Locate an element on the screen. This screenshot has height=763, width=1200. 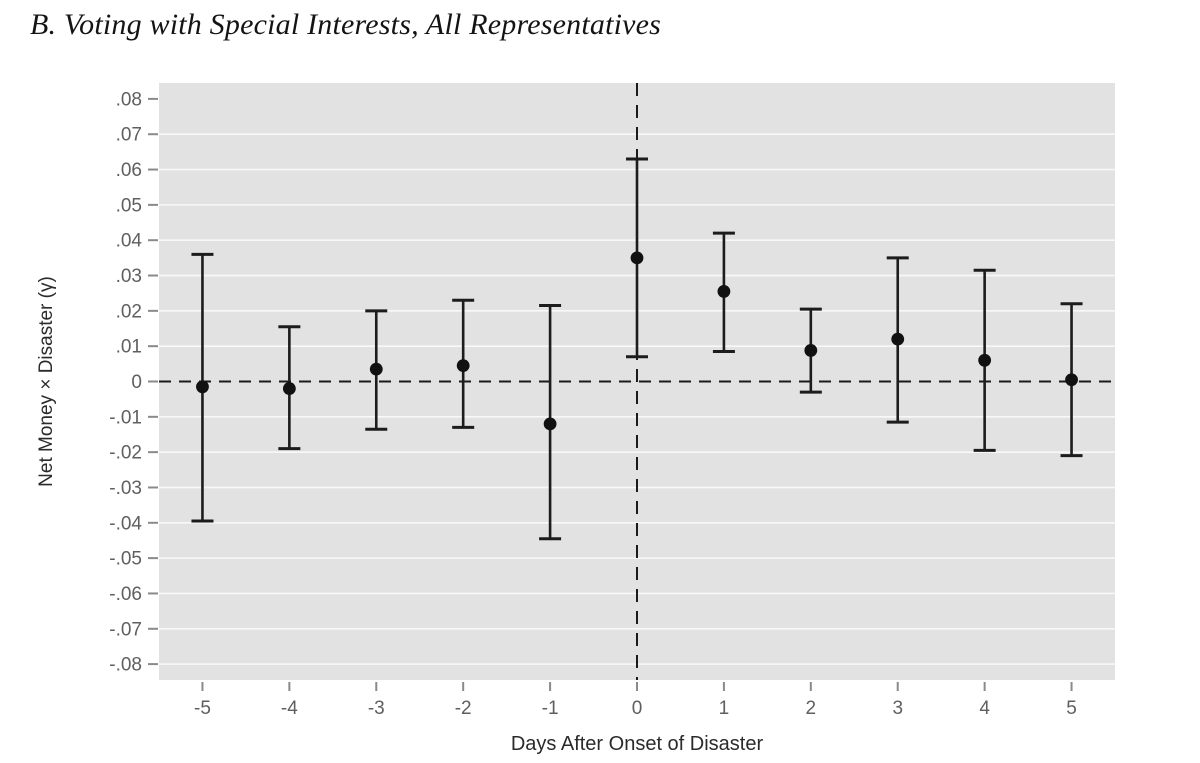
x-tick-label: -4 is located at coordinates (289, 708).